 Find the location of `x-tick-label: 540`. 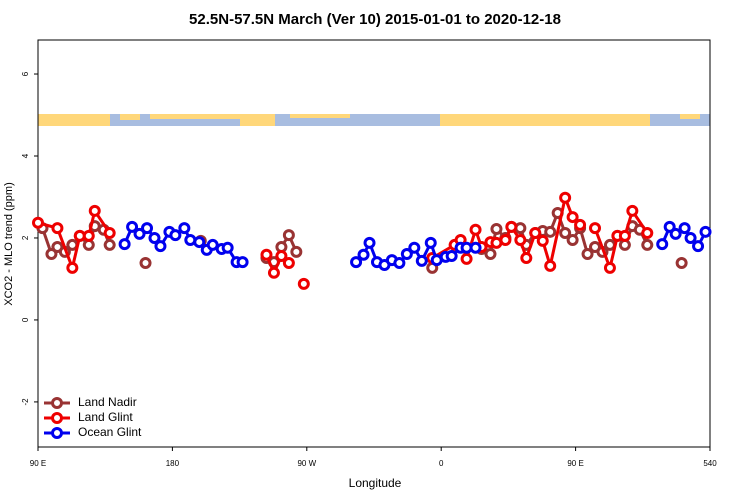

x-tick-label: 540 is located at coordinates (710, 463).